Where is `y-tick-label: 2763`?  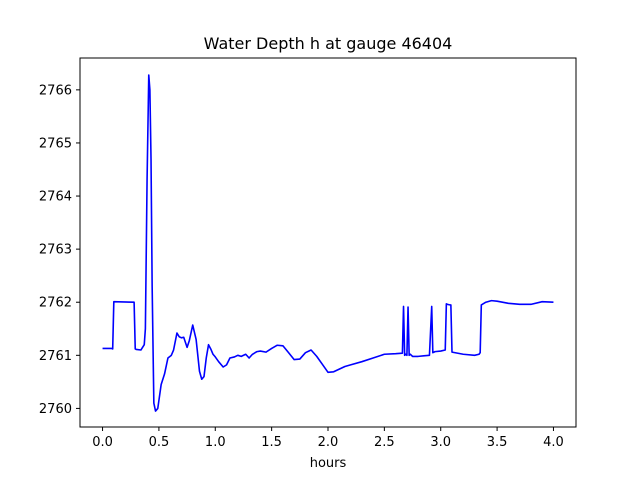
y-tick-label: 2763 is located at coordinates (55, 250).